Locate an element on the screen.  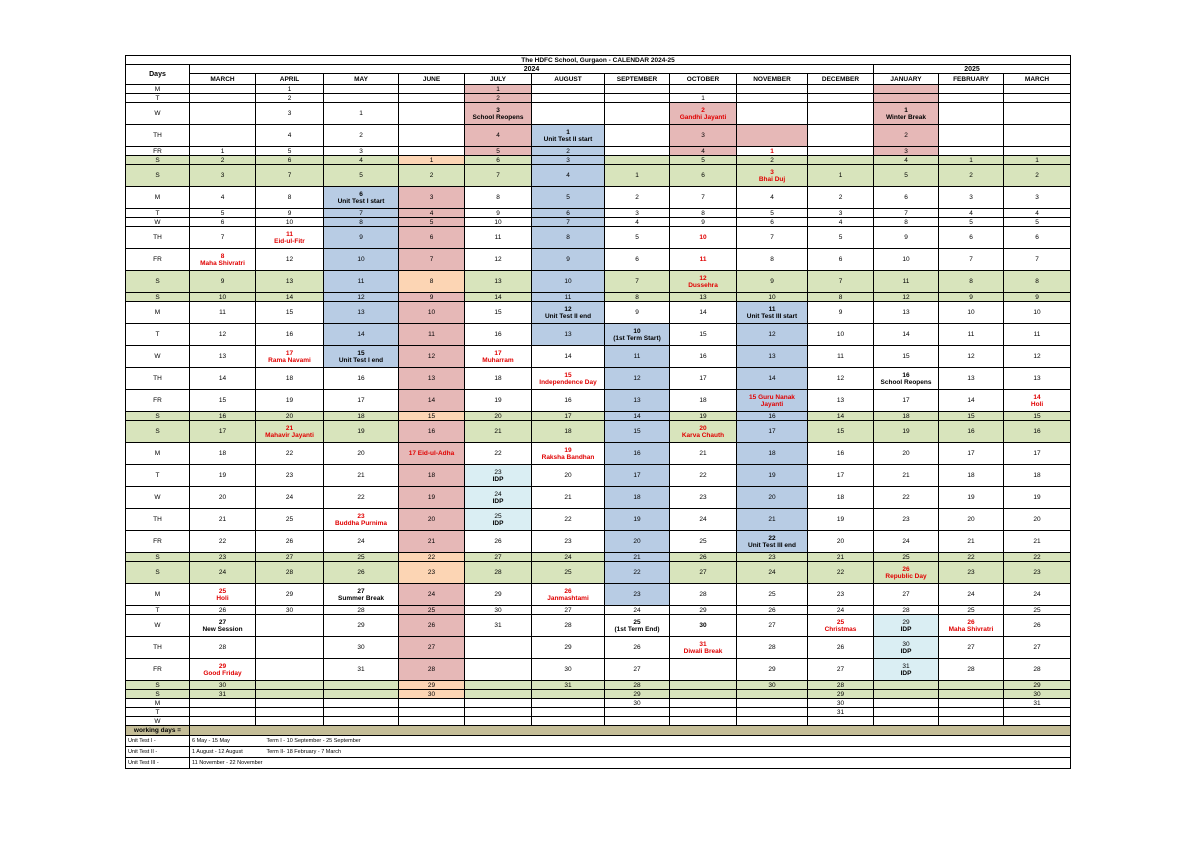
date-number: 20 is located at coordinates (568, 475).